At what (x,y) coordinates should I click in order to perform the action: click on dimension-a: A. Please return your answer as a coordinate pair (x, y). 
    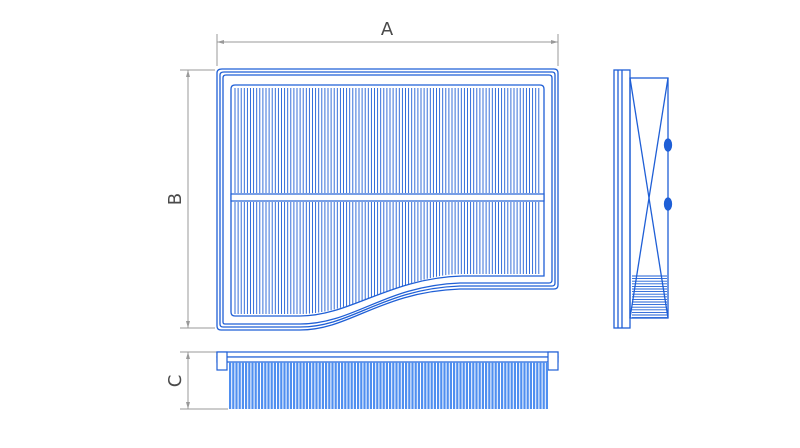
    Looking at the image, I should click on (387, 42).